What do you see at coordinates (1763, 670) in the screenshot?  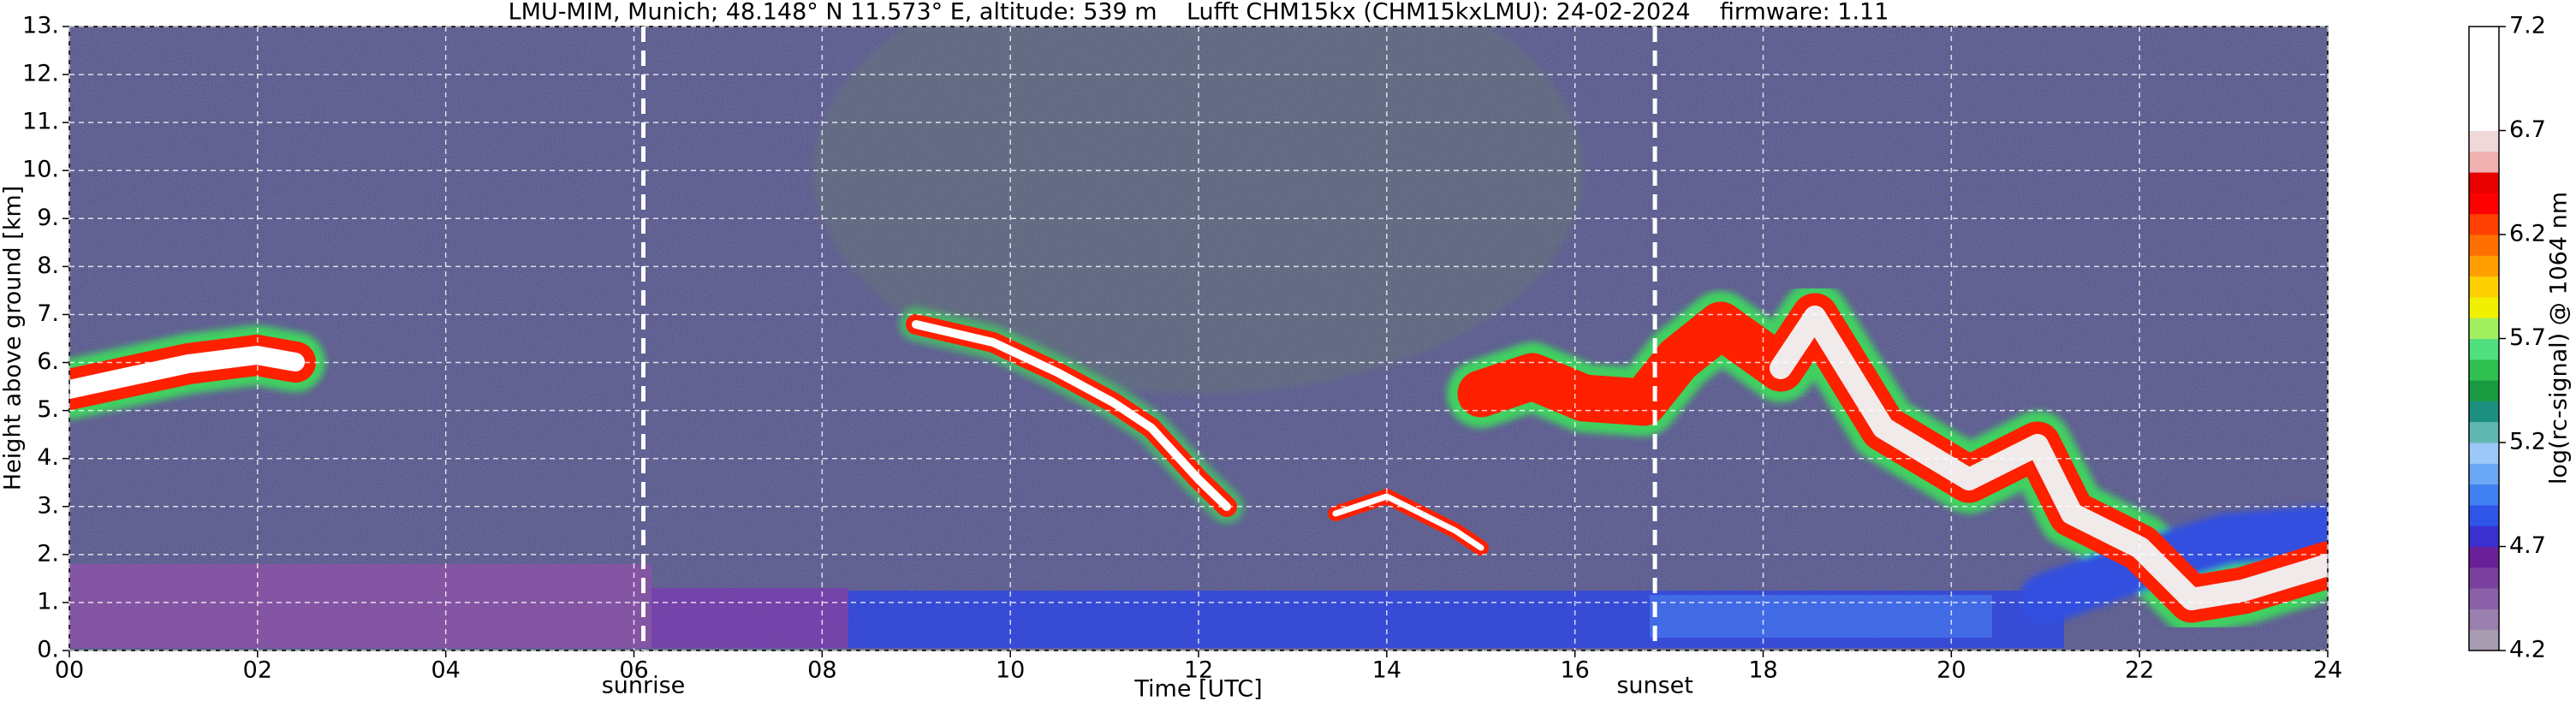 I see `x-tick-label: 18` at bounding box center [1763, 670].